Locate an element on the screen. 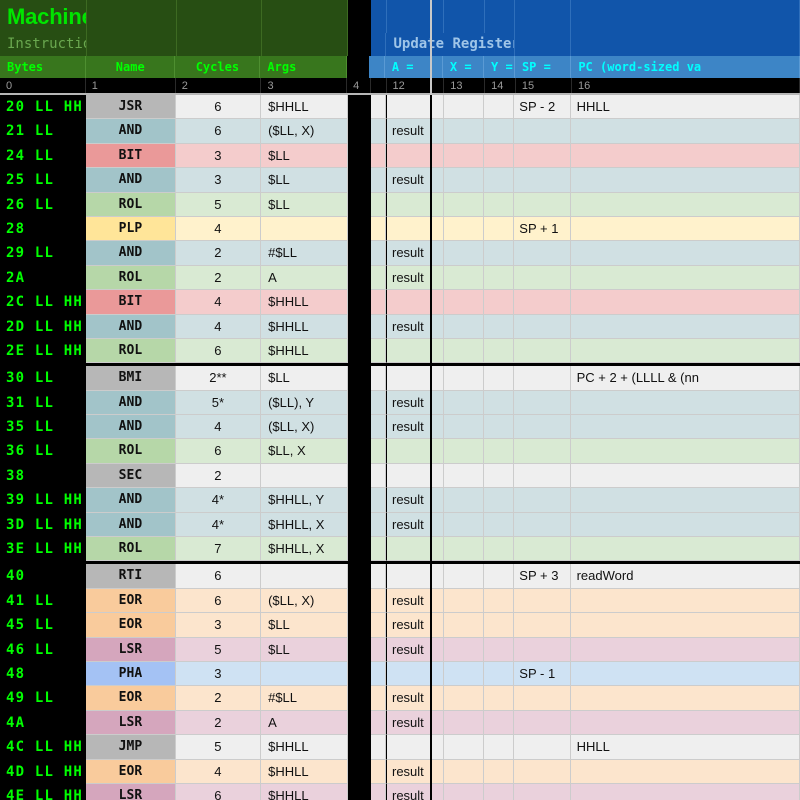 This screenshot has height=800, width=800. table-row: 39 LL HH AND 4* $HHLL, Y result is located at coordinates (400, 500).